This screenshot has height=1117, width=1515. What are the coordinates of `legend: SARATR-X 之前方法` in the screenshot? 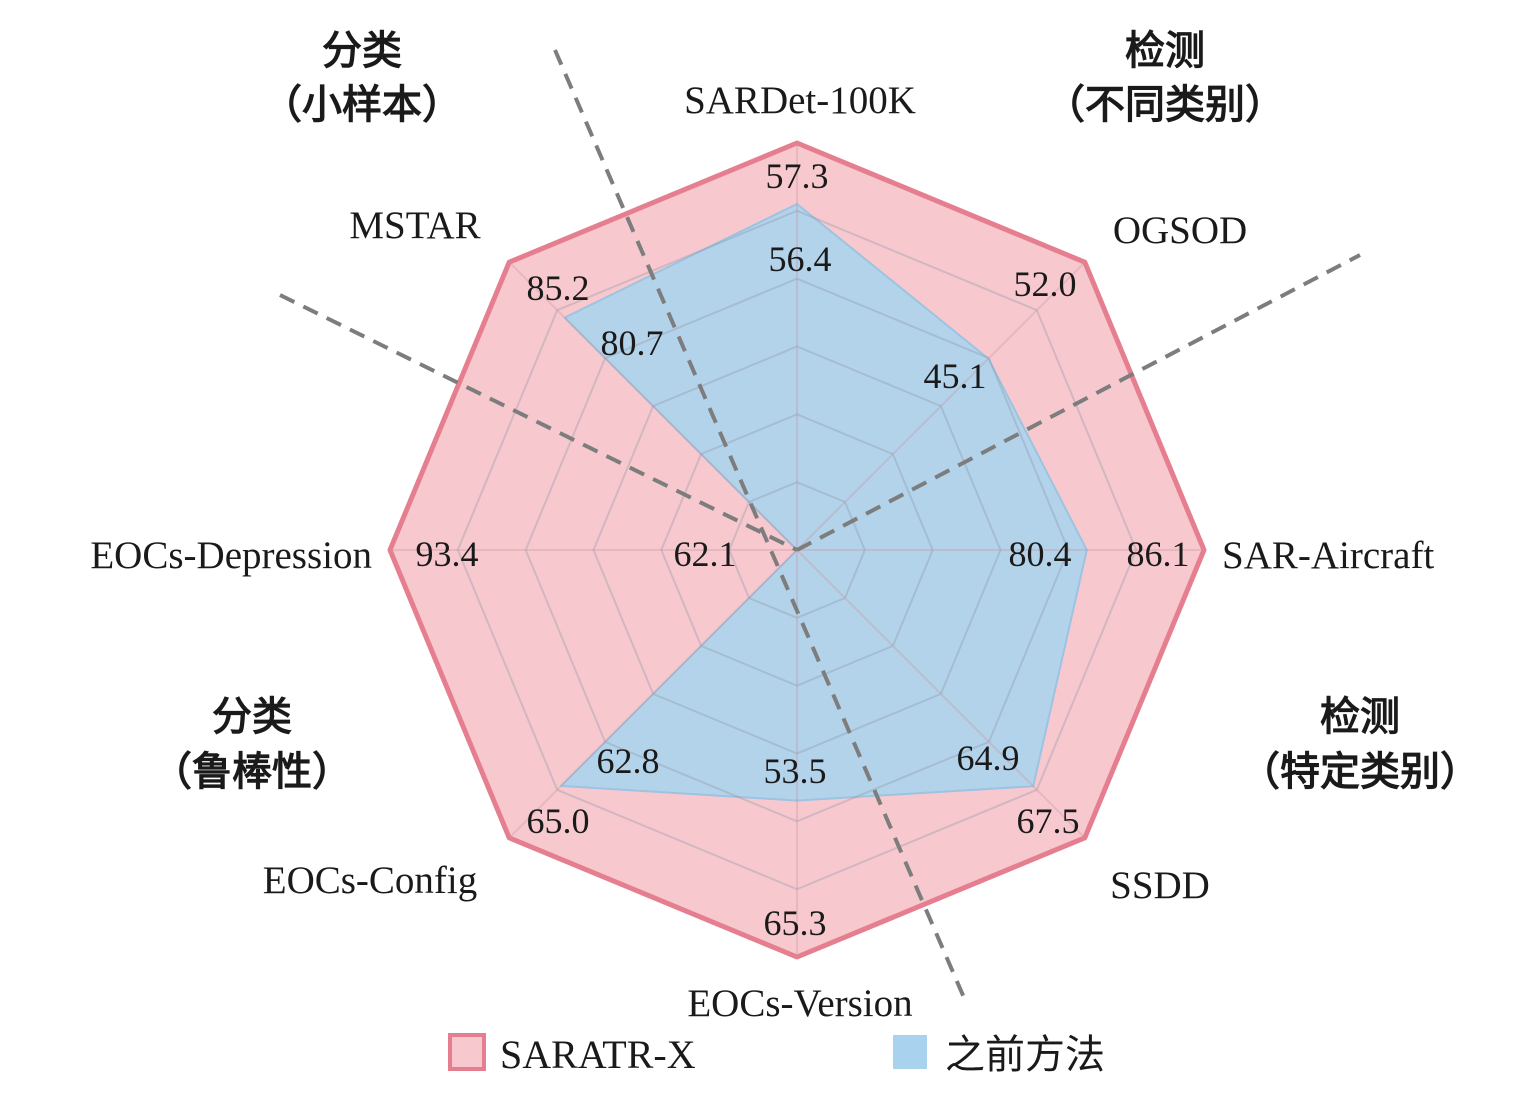 It's located at (776, 1054).